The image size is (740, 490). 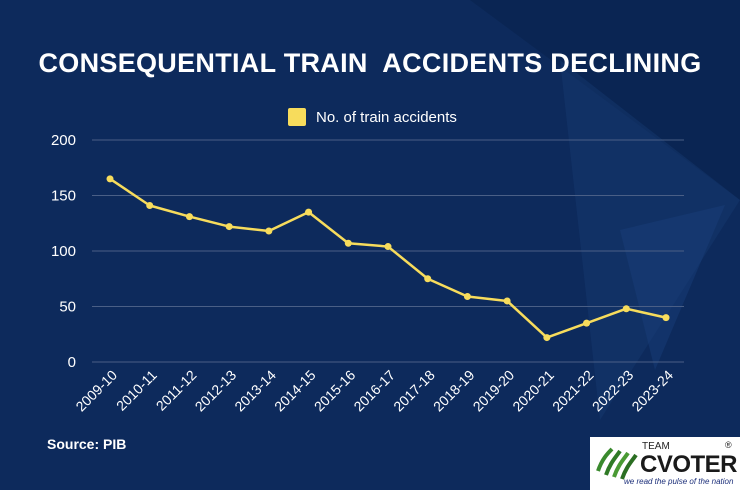 I want to click on legend: No. of train accidents, so click(x=372, y=117).